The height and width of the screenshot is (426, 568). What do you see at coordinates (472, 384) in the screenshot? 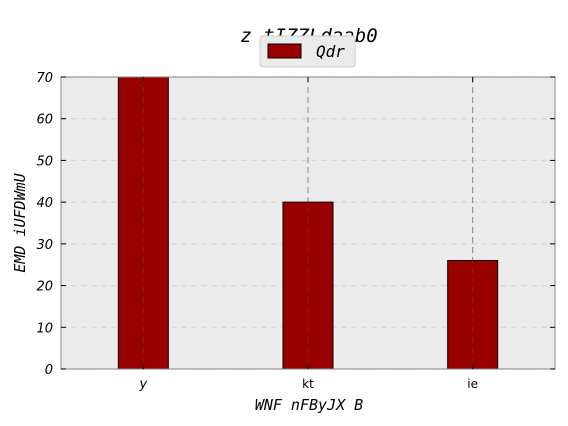
I see `x-tick-label: ie` at bounding box center [472, 384].